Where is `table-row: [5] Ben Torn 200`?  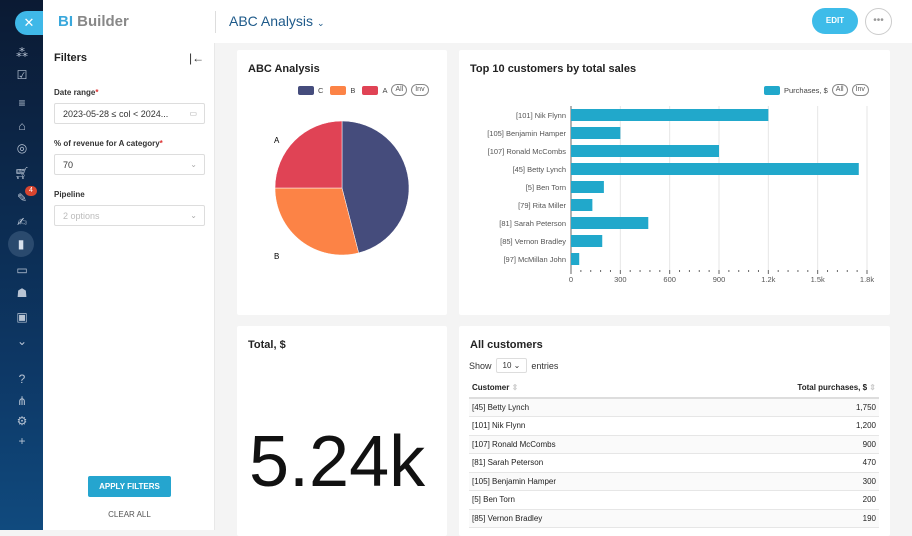 table-row: [5] Ben Torn 200 is located at coordinates (674, 500).